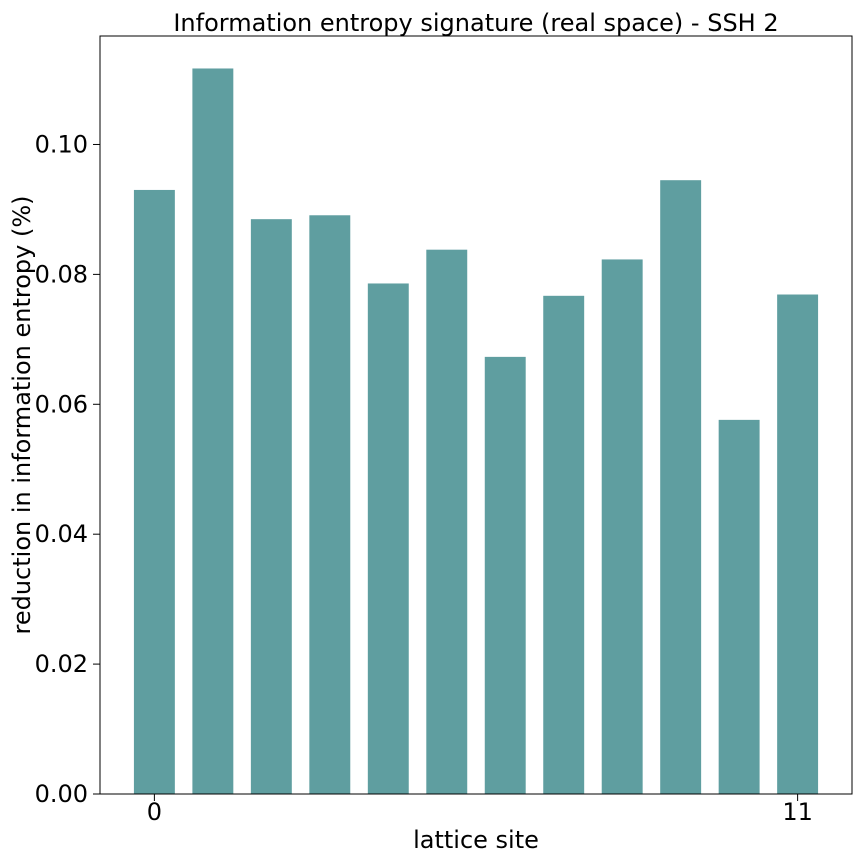 Image resolution: width=864 pixels, height=864 pixels. What do you see at coordinates (61, 794) in the screenshot?
I see `y-tick-label: 0.00` at bounding box center [61, 794].